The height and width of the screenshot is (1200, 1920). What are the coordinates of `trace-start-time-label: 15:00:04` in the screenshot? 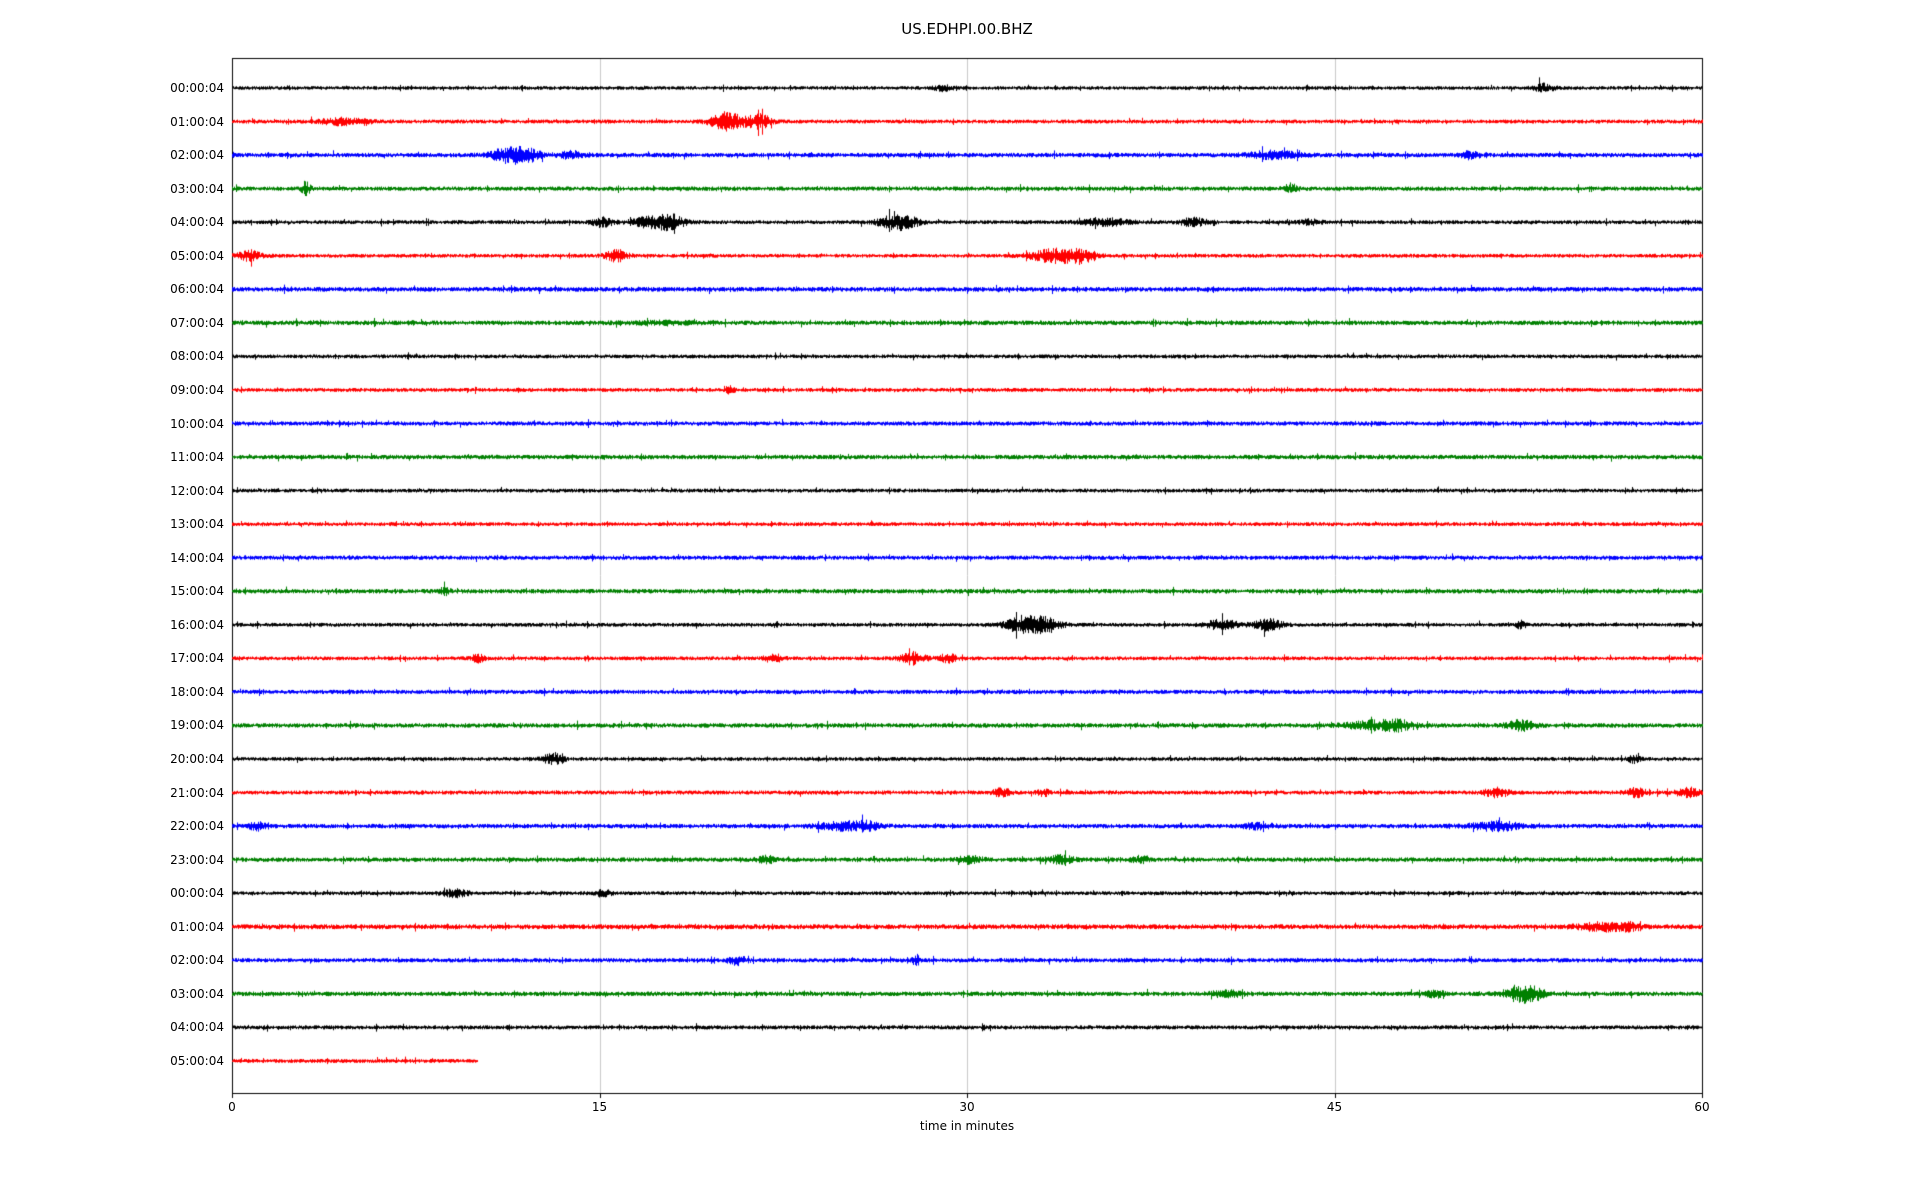 It's located at (197, 591).